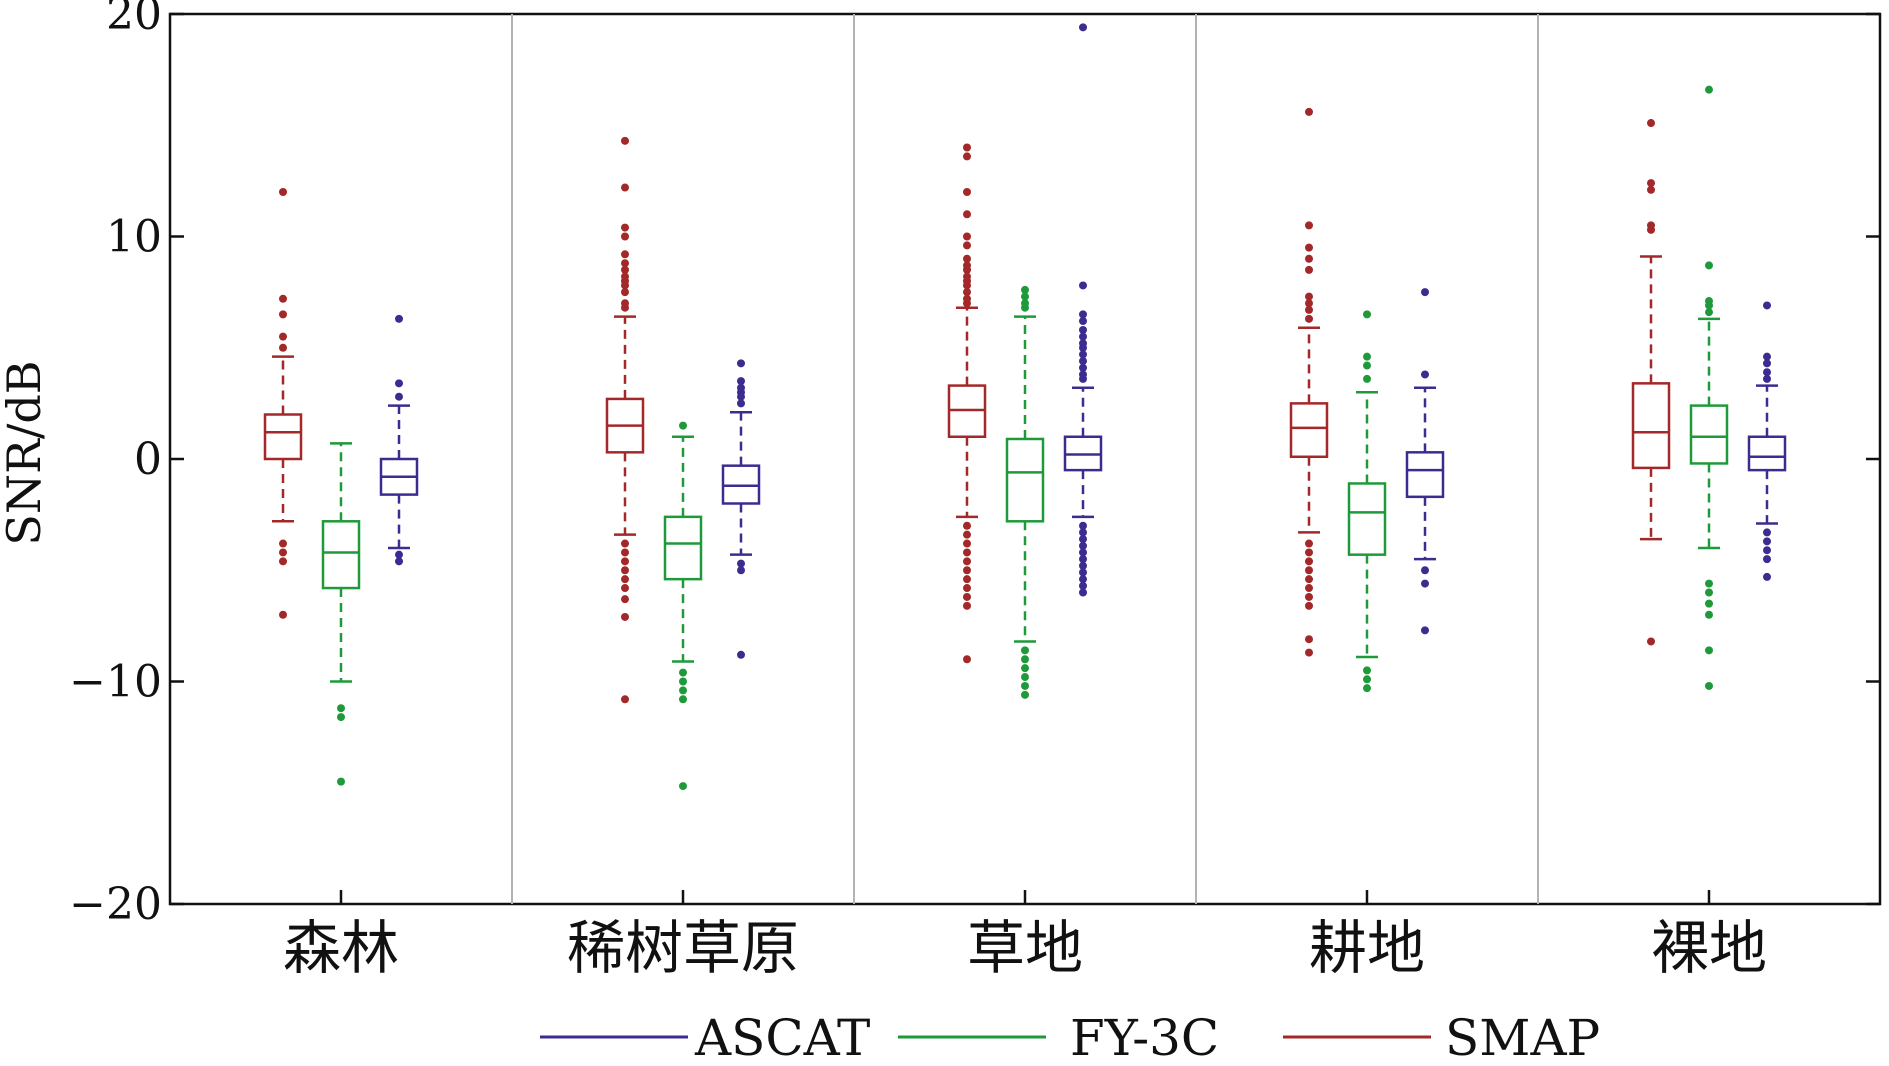 The image size is (1889, 1066). I want to click on legend: ASCAT FY-3C SMAP, so click(1070, 1037).